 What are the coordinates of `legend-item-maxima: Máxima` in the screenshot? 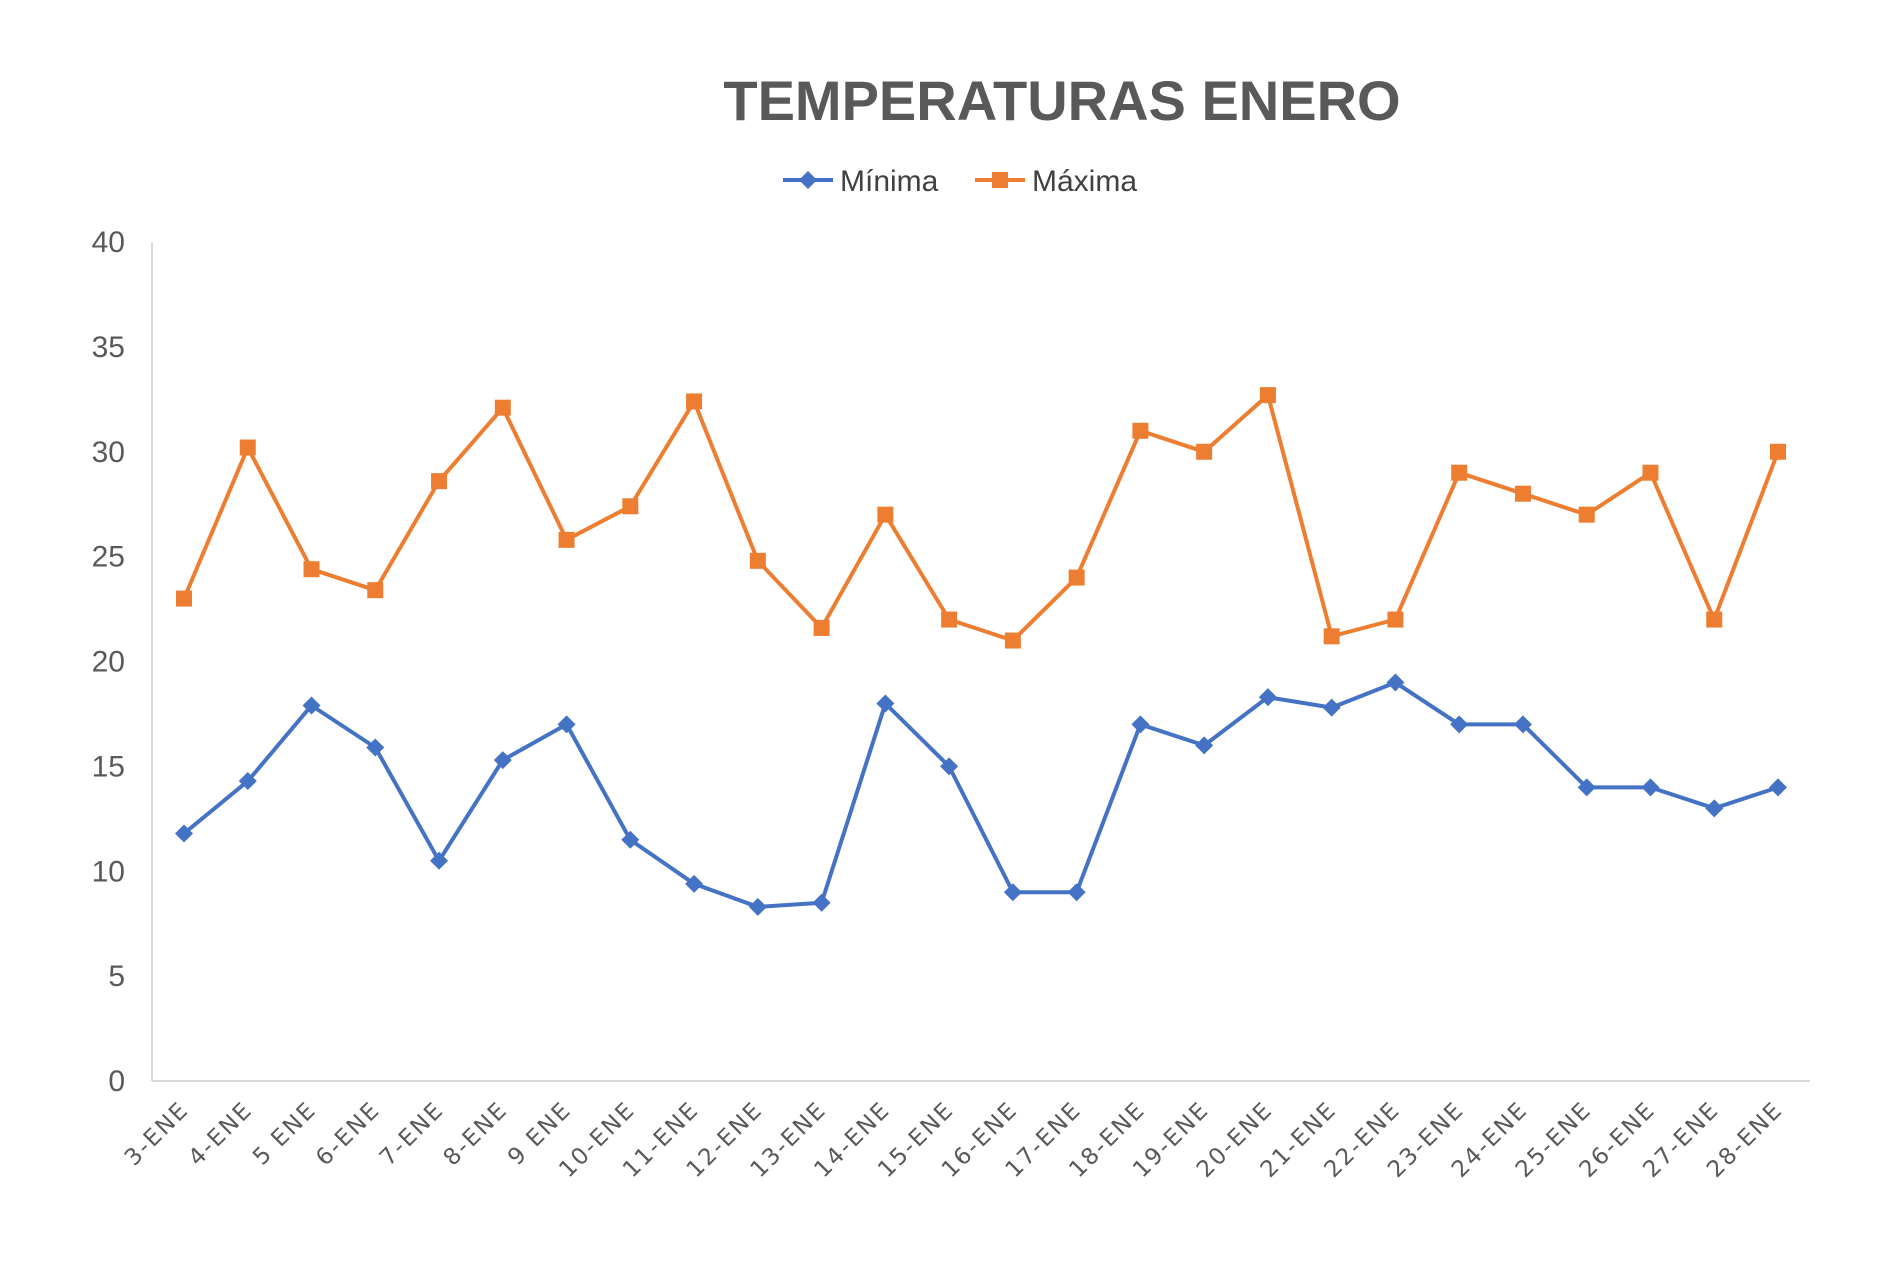 It's located at (1056, 181).